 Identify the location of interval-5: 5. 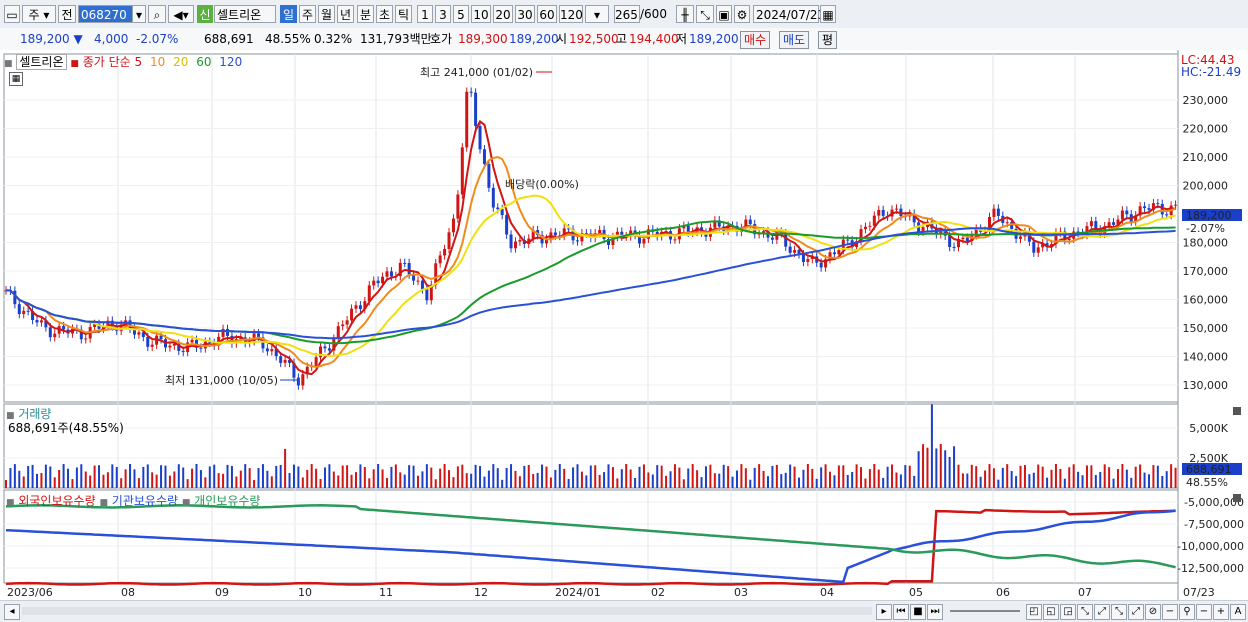
(461, 14).